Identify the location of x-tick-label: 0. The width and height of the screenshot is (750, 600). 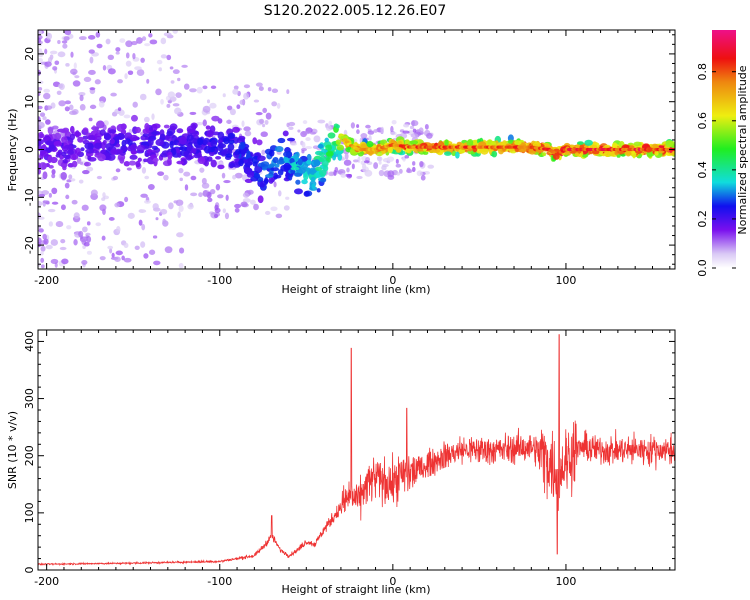
(392, 280).